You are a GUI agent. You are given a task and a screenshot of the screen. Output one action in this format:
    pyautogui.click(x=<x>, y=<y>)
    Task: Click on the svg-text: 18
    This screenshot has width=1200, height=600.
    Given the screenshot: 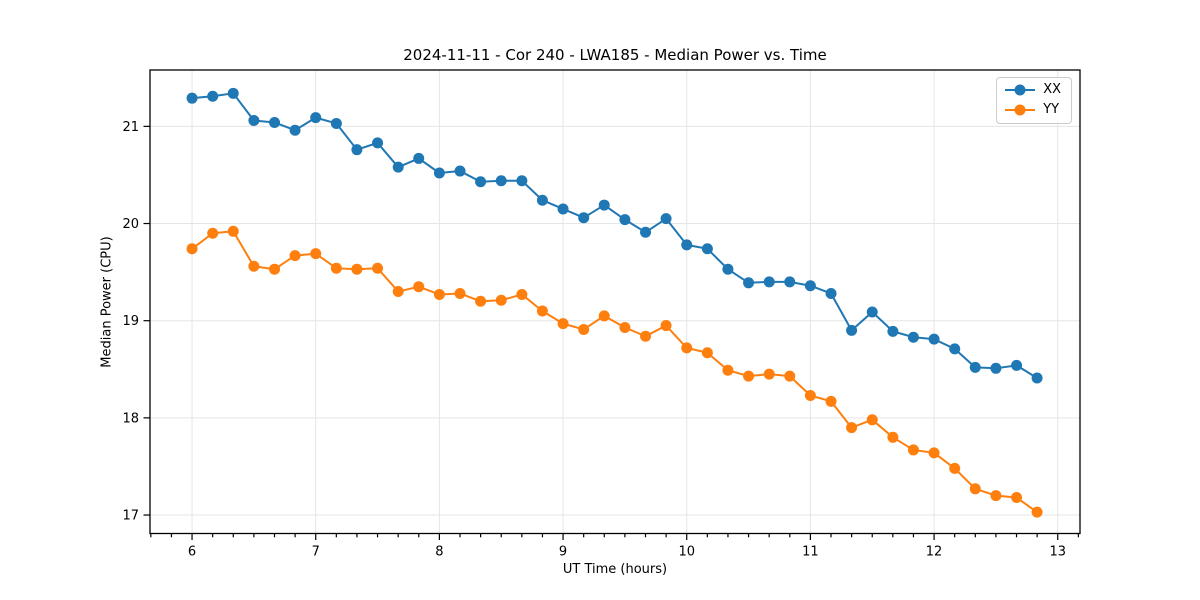 What is the action you would take?
    pyautogui.click(x=130, y=418)
    